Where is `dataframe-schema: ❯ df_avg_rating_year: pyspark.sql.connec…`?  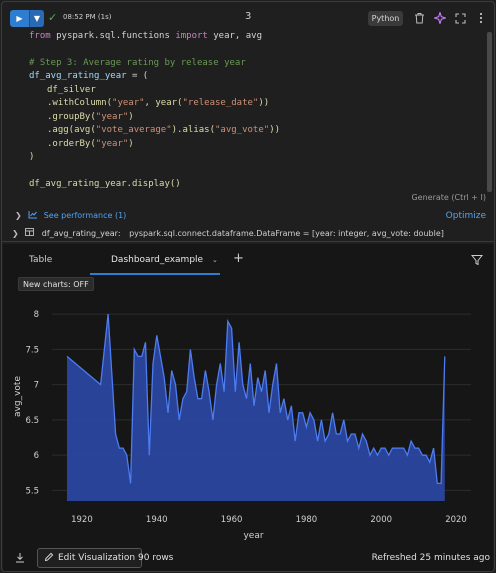
dataframe-schema: ❯ df_avg_rating_year: pyspark.sql.connec… is located at coordinates (228, 233).